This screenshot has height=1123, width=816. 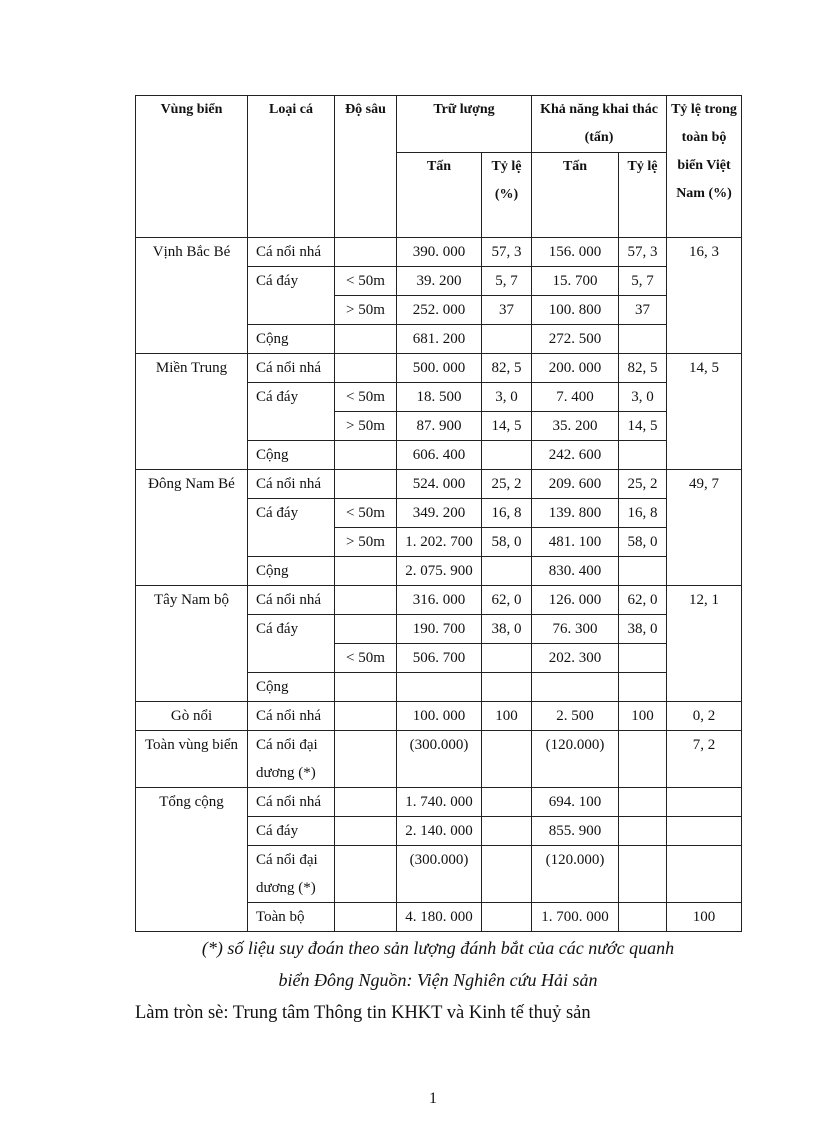 I want to click on national-share: 49, 7, so click(x=704, y=527).